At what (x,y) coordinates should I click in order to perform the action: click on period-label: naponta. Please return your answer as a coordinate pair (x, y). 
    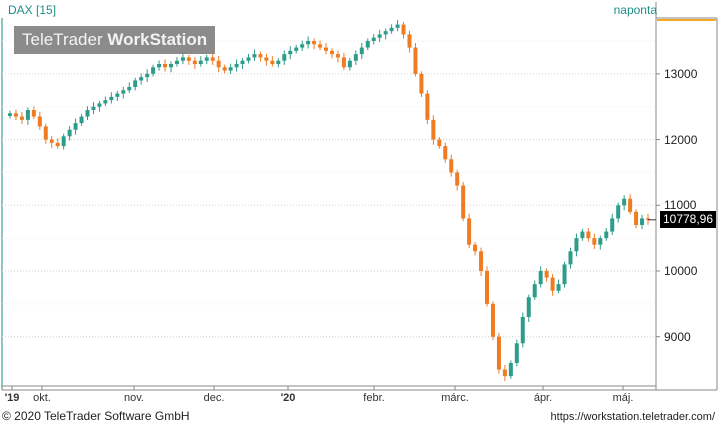
    Looking at the image, I should click on (635, 10).